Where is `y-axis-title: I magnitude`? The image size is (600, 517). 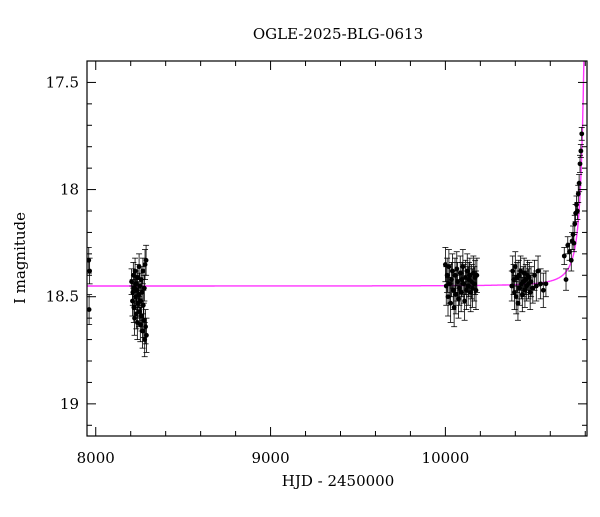 y-axis-title: I magnitude is located at coordinates (20, 258).